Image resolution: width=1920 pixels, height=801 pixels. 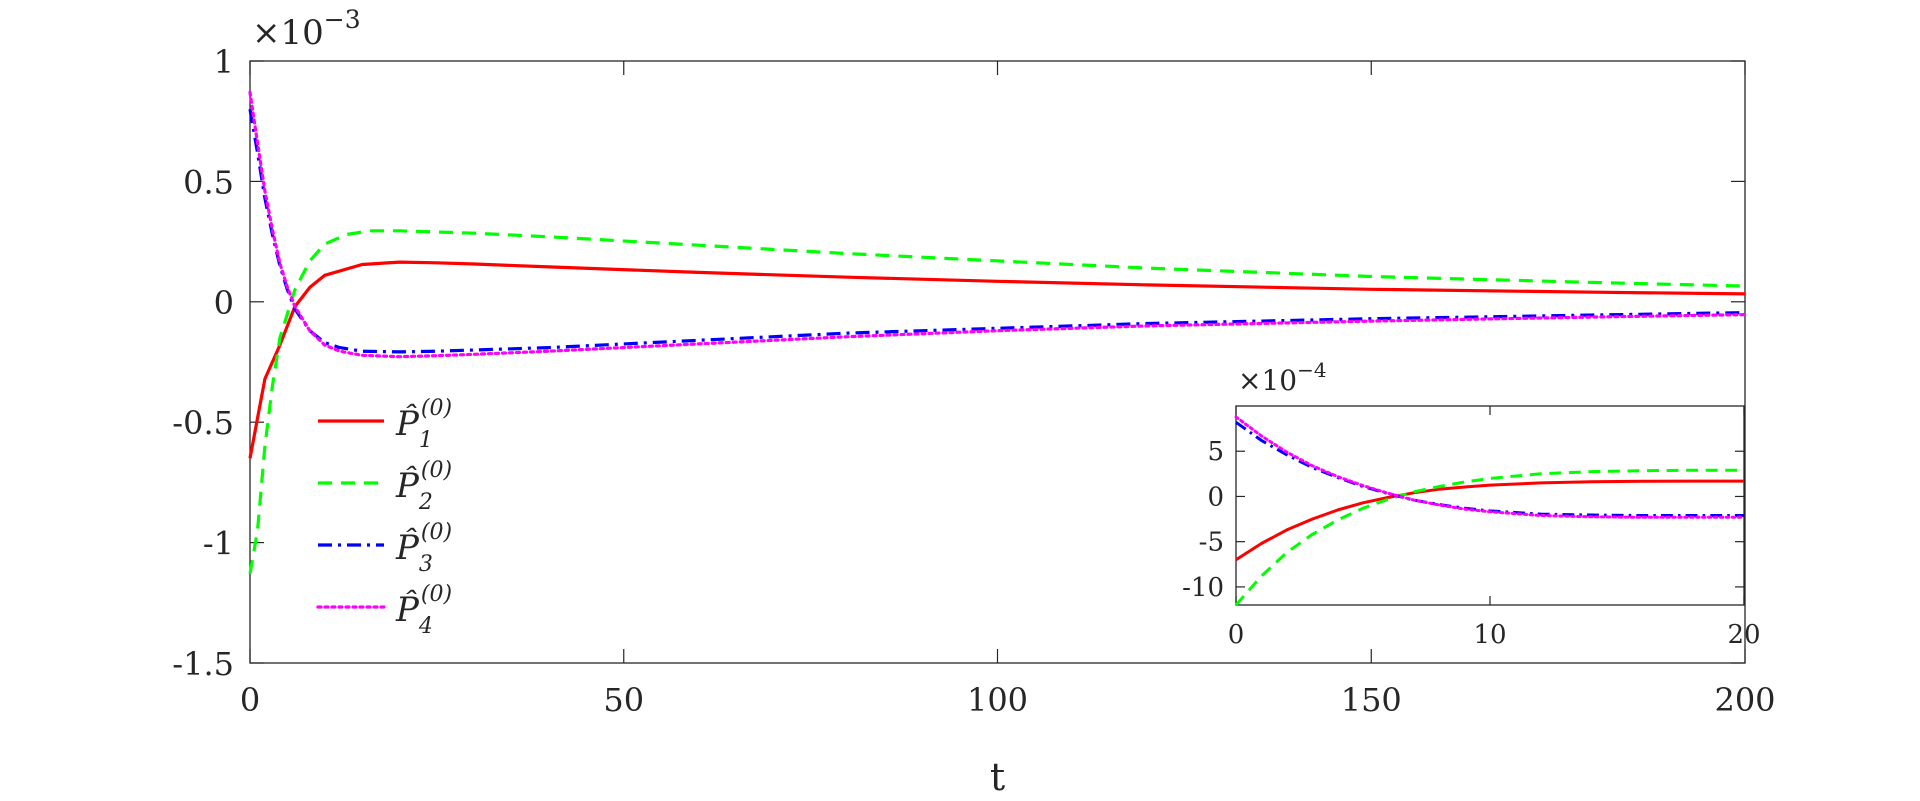 I want to click on inset-series, so click(x=1490, y=510).